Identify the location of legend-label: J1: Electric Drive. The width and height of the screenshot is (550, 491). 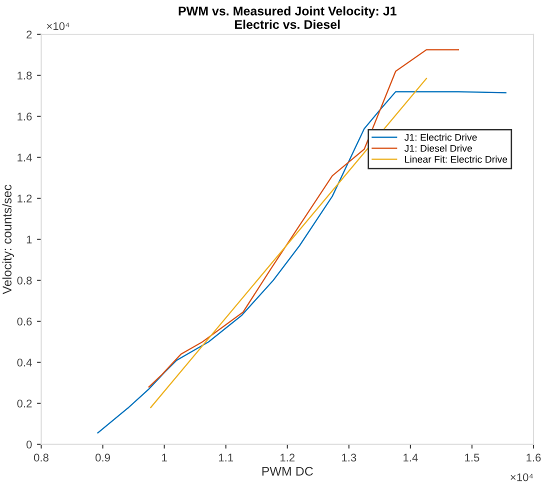
(440, 137).